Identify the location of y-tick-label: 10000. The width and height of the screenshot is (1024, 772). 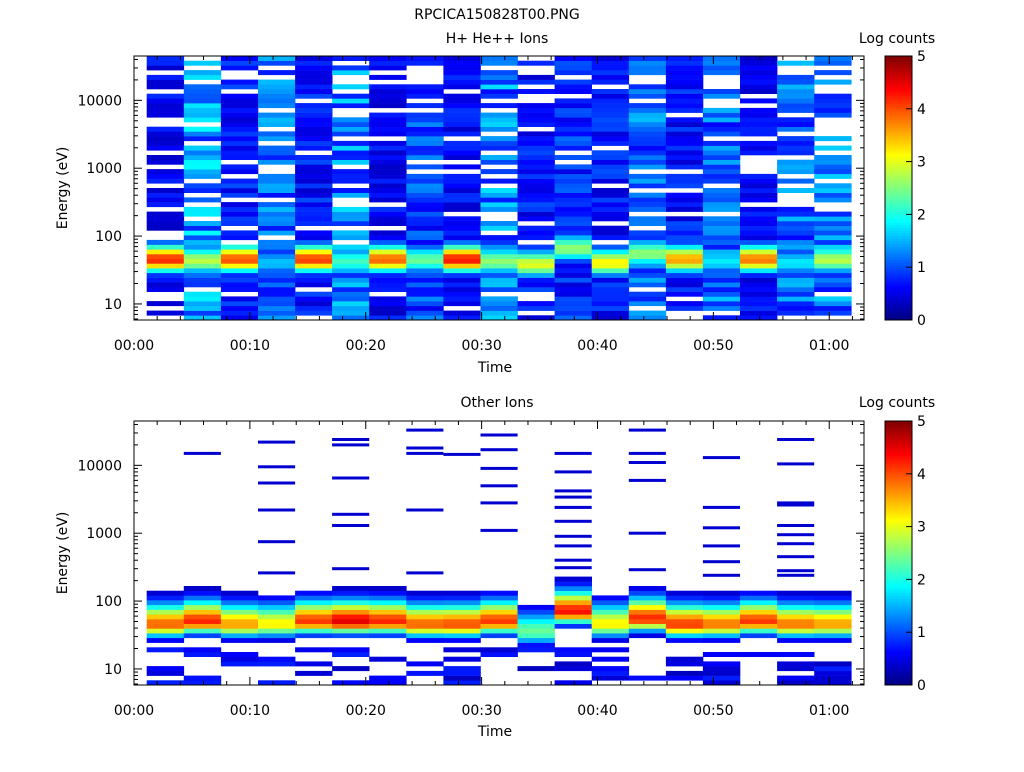
(99, 101).